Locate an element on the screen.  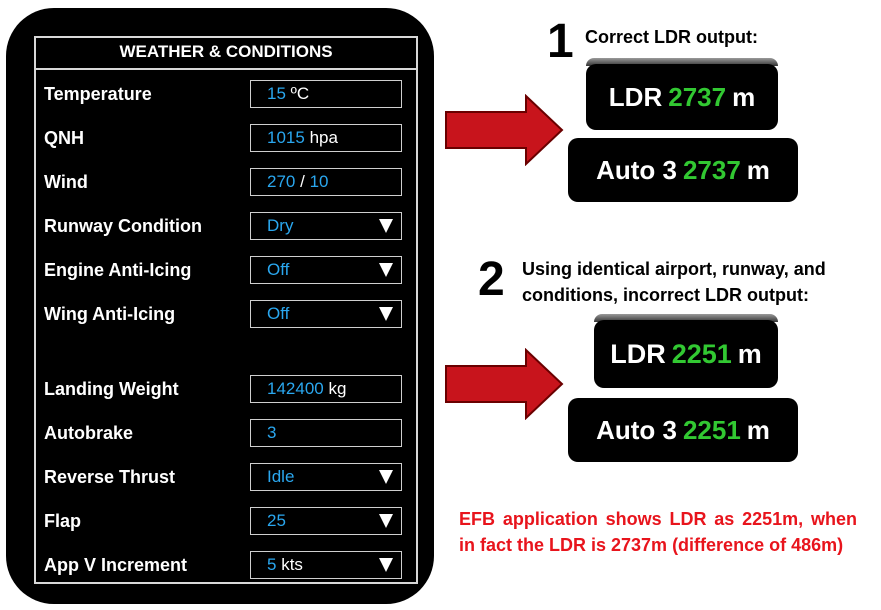
app-v-increment-select: 5 kts is located at coordinates (326, 565).